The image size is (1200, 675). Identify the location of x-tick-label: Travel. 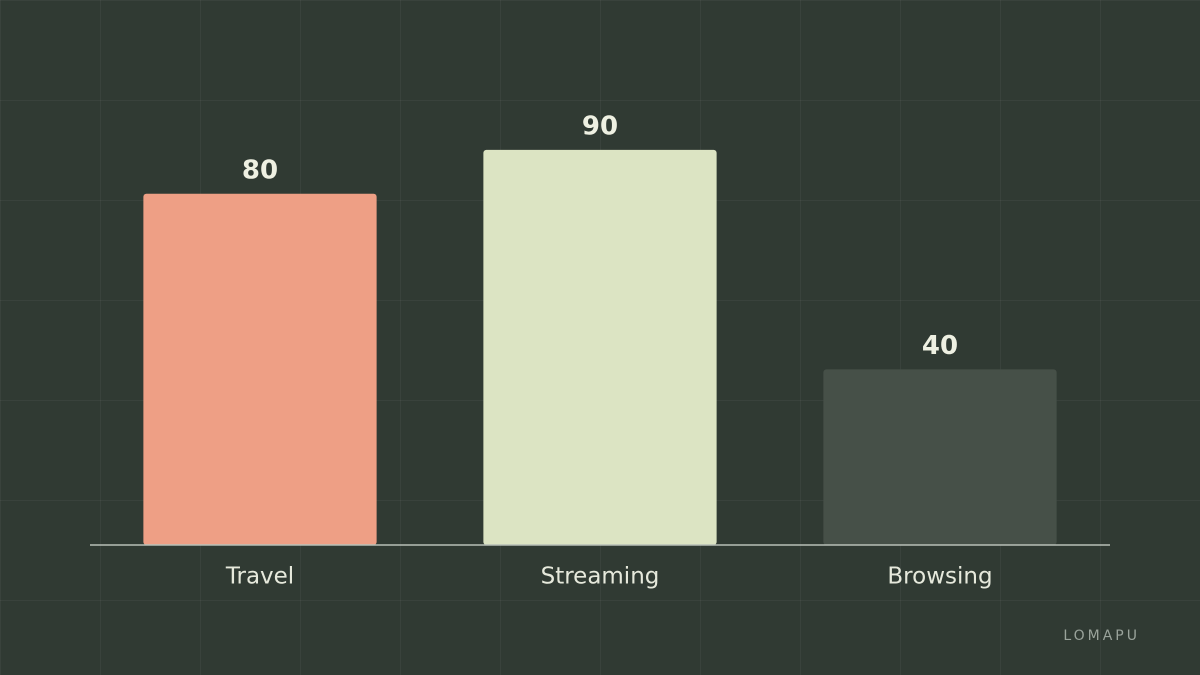
(259, 577).